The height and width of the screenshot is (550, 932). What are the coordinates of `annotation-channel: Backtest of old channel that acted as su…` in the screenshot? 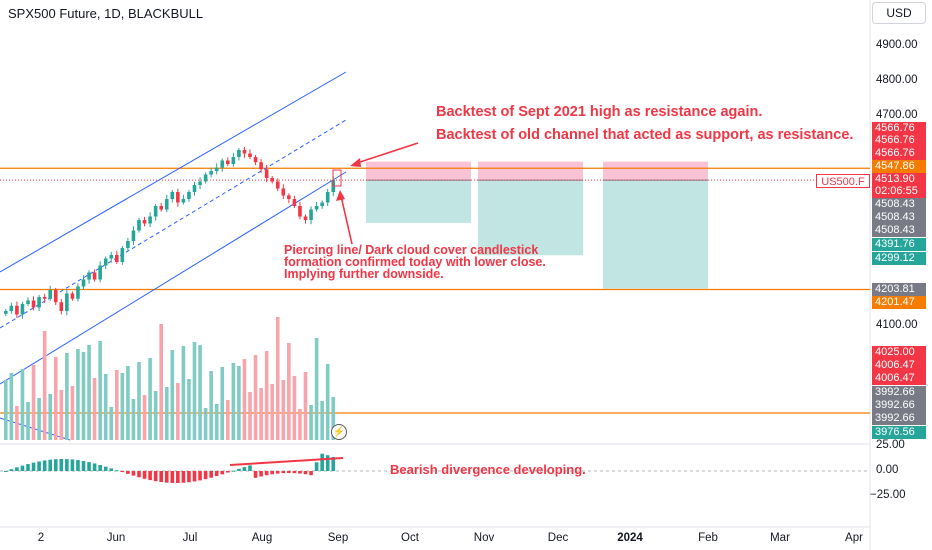 It's located at (645, 135).